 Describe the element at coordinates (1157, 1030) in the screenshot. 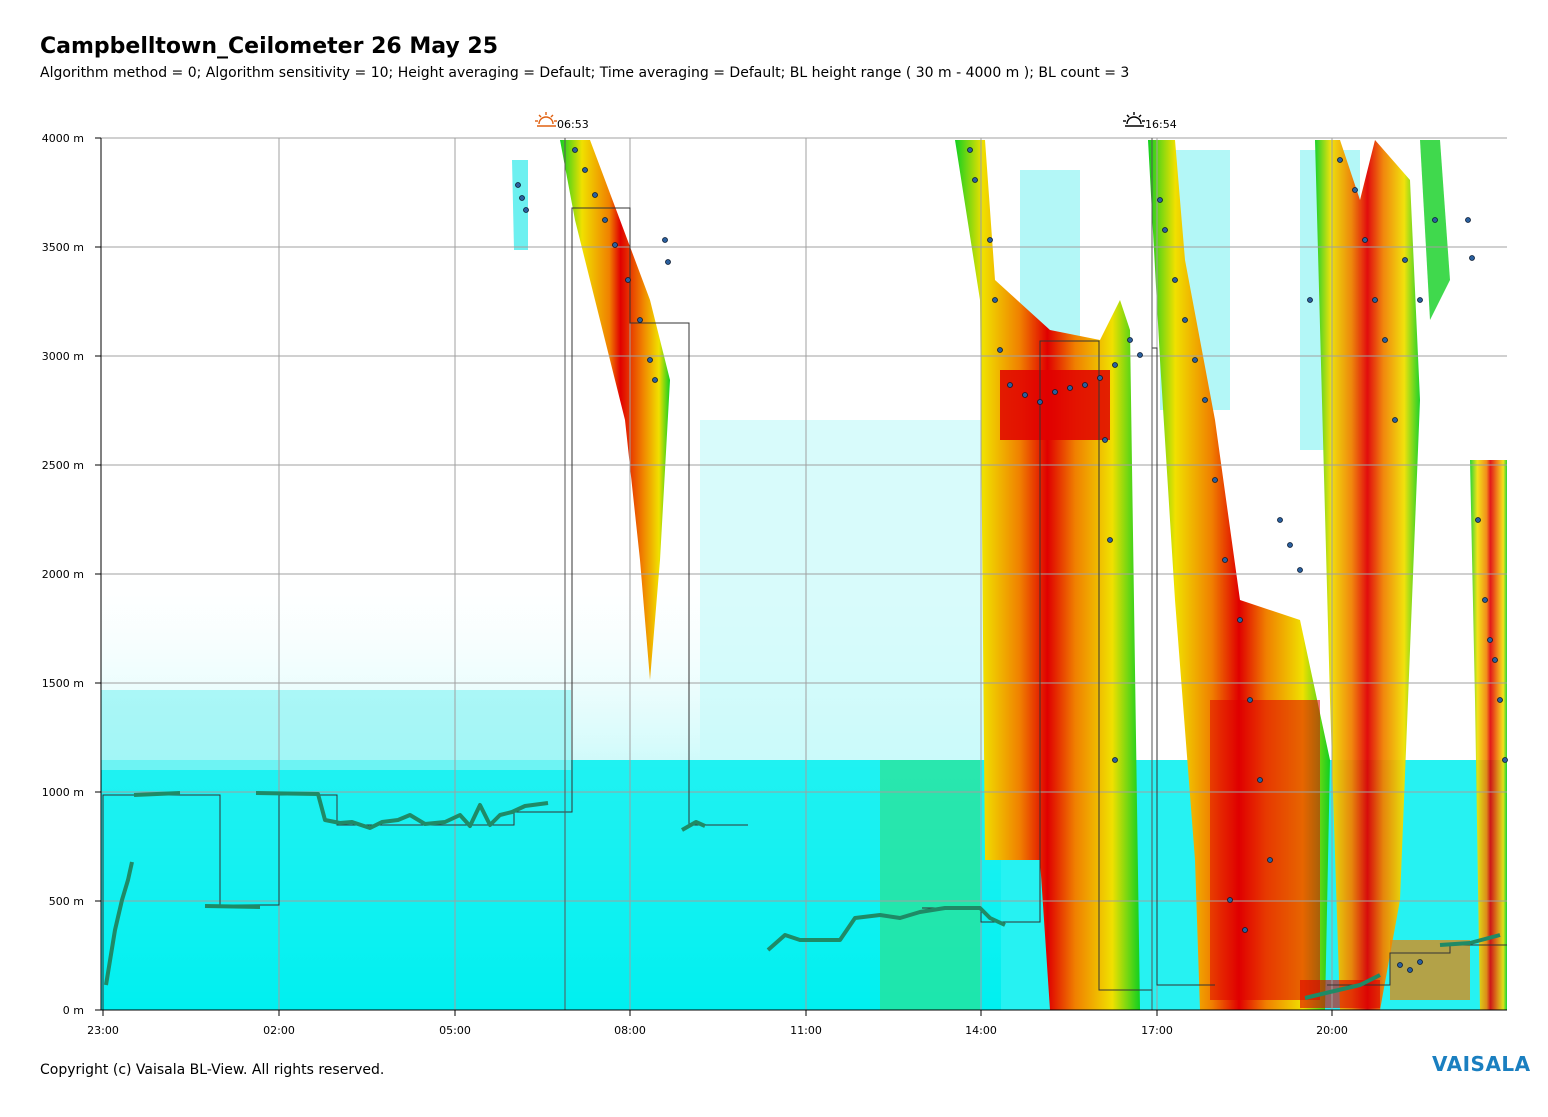

I see `x-tick-label: 17:00` at that location.